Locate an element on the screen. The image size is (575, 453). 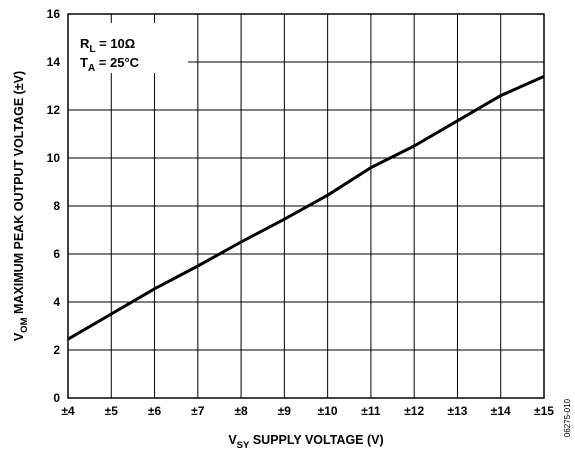
annotation-ta: TA = 25°C is located at coordinates (110, 64).